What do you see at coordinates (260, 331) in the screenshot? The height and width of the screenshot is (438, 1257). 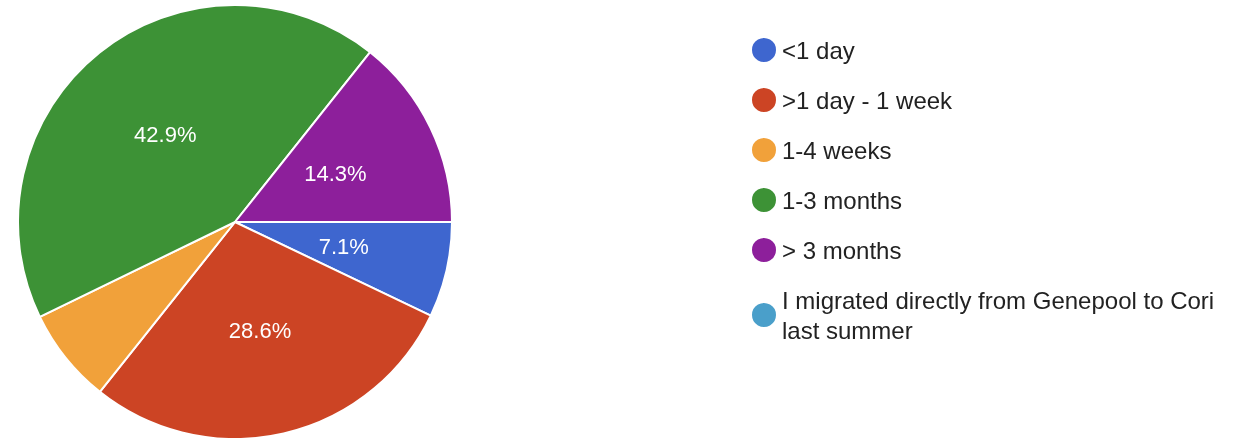 I see `data-label: 28.6%` at bounding box center [260, 331].